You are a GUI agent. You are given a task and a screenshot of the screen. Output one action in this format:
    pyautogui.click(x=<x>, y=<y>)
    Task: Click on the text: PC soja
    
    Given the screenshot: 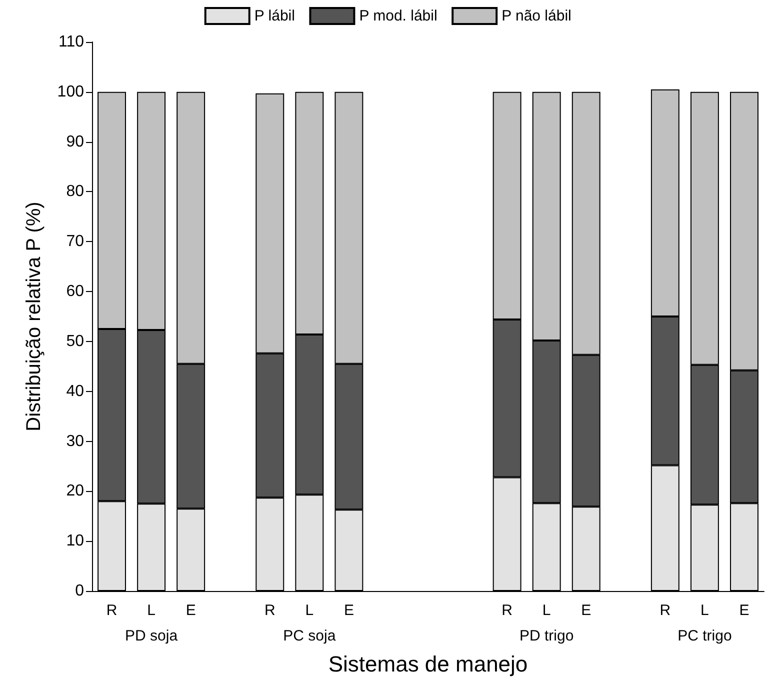 What is the action you would take?
    pyautogui.click(x=309, y=636)
    